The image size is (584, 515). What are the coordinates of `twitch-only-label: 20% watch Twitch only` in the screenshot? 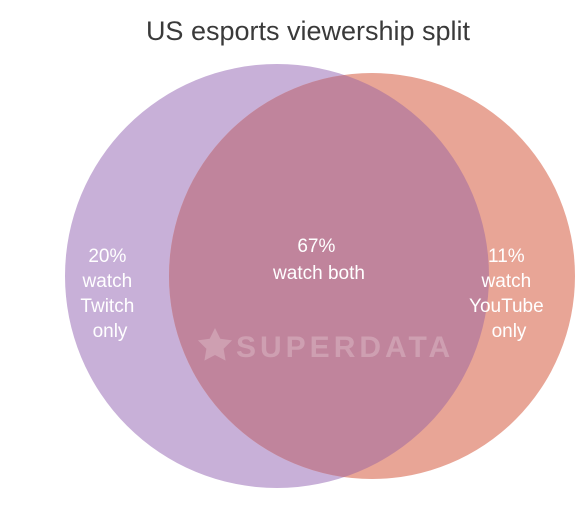 It's located at (109, 294).